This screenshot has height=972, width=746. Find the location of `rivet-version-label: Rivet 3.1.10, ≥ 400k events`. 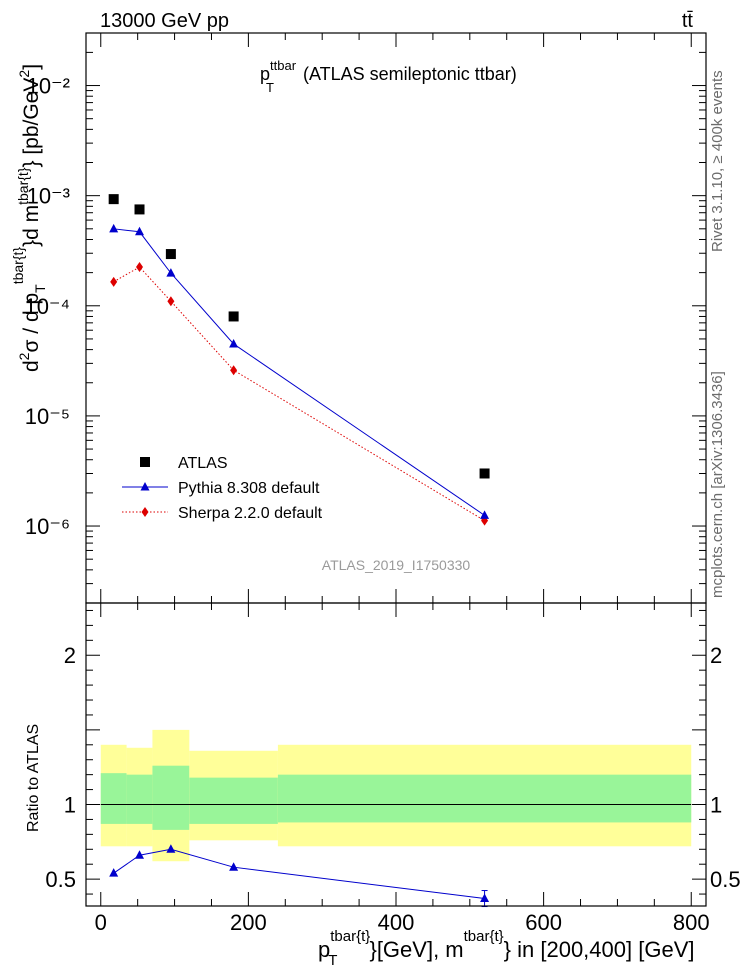

rivet-version-label: Rivet 3.1.10, ≥ 400k events is located at coordinates (717, 161).